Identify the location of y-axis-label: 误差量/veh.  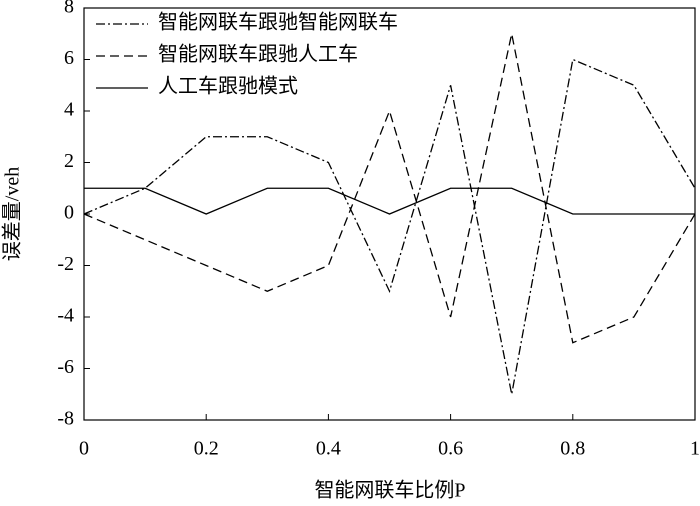
(12, 214).